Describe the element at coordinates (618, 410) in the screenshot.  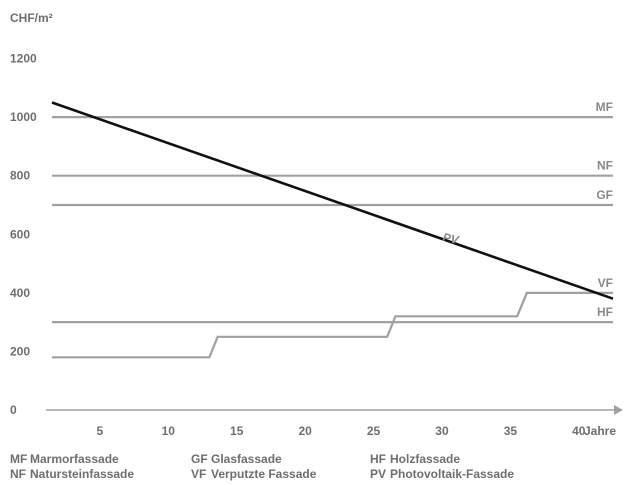
I see `x-axis-arrow-icon` at that location.